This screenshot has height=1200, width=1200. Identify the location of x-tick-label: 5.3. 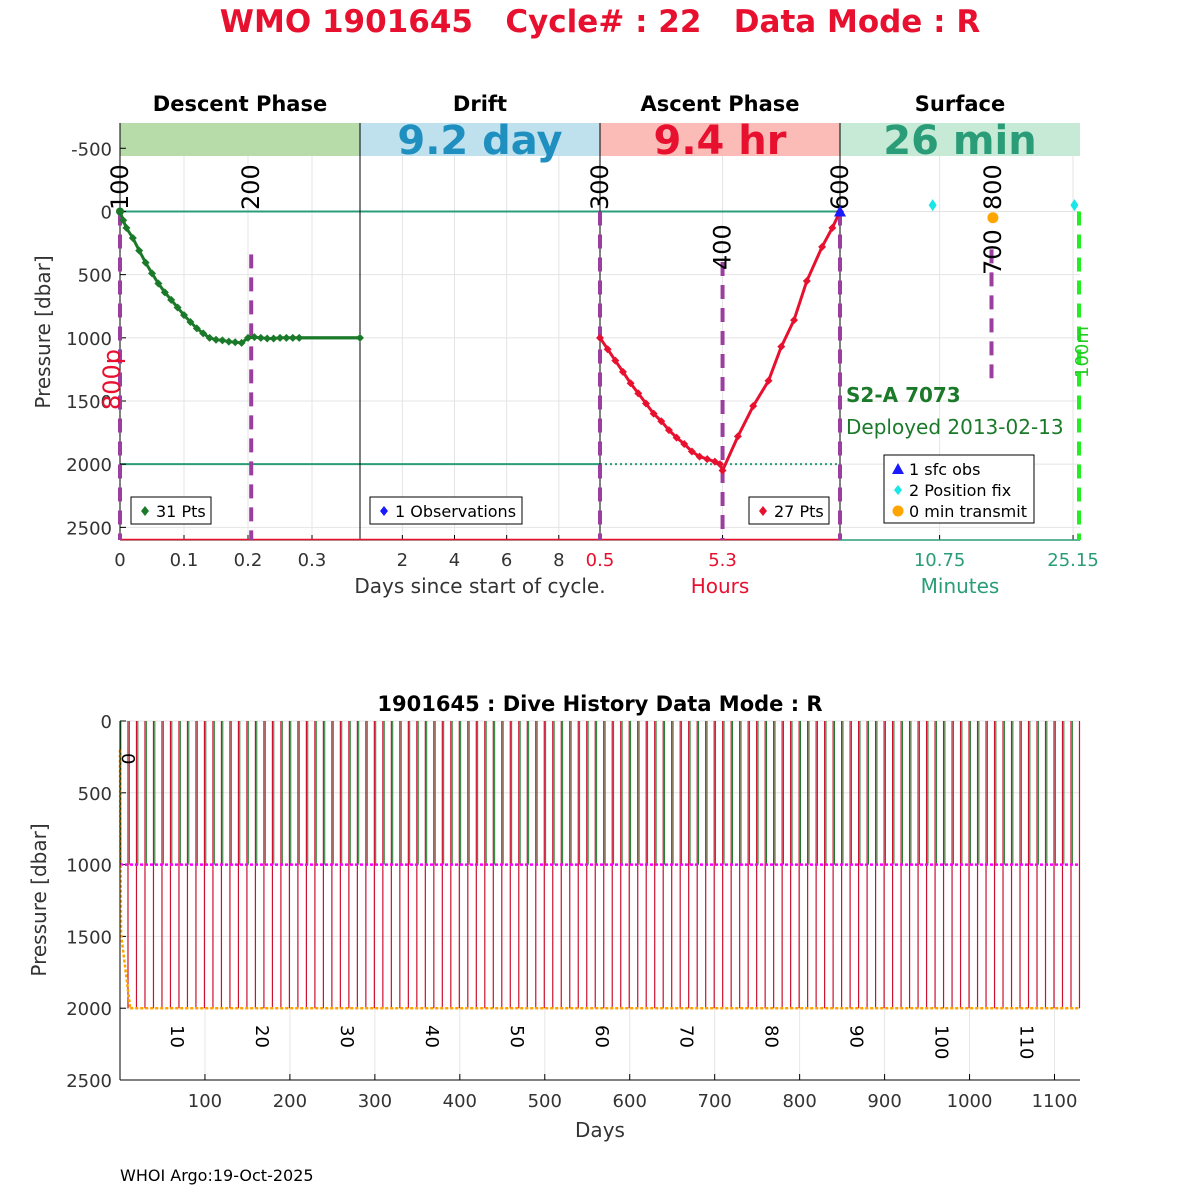
(722, 560).